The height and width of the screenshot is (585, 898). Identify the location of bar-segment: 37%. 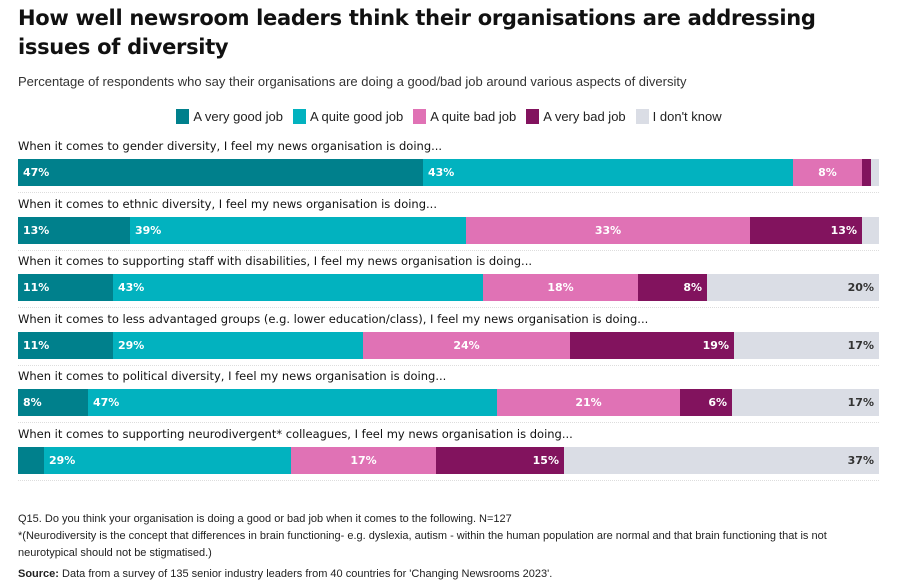
(721, 460).